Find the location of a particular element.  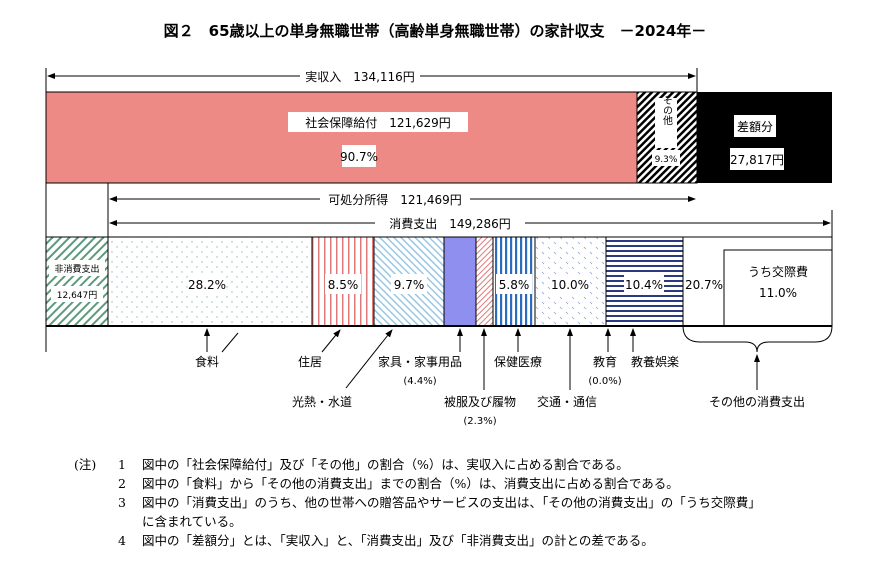

social-security-pct: 90.7% is located at coordinates (359, 157).